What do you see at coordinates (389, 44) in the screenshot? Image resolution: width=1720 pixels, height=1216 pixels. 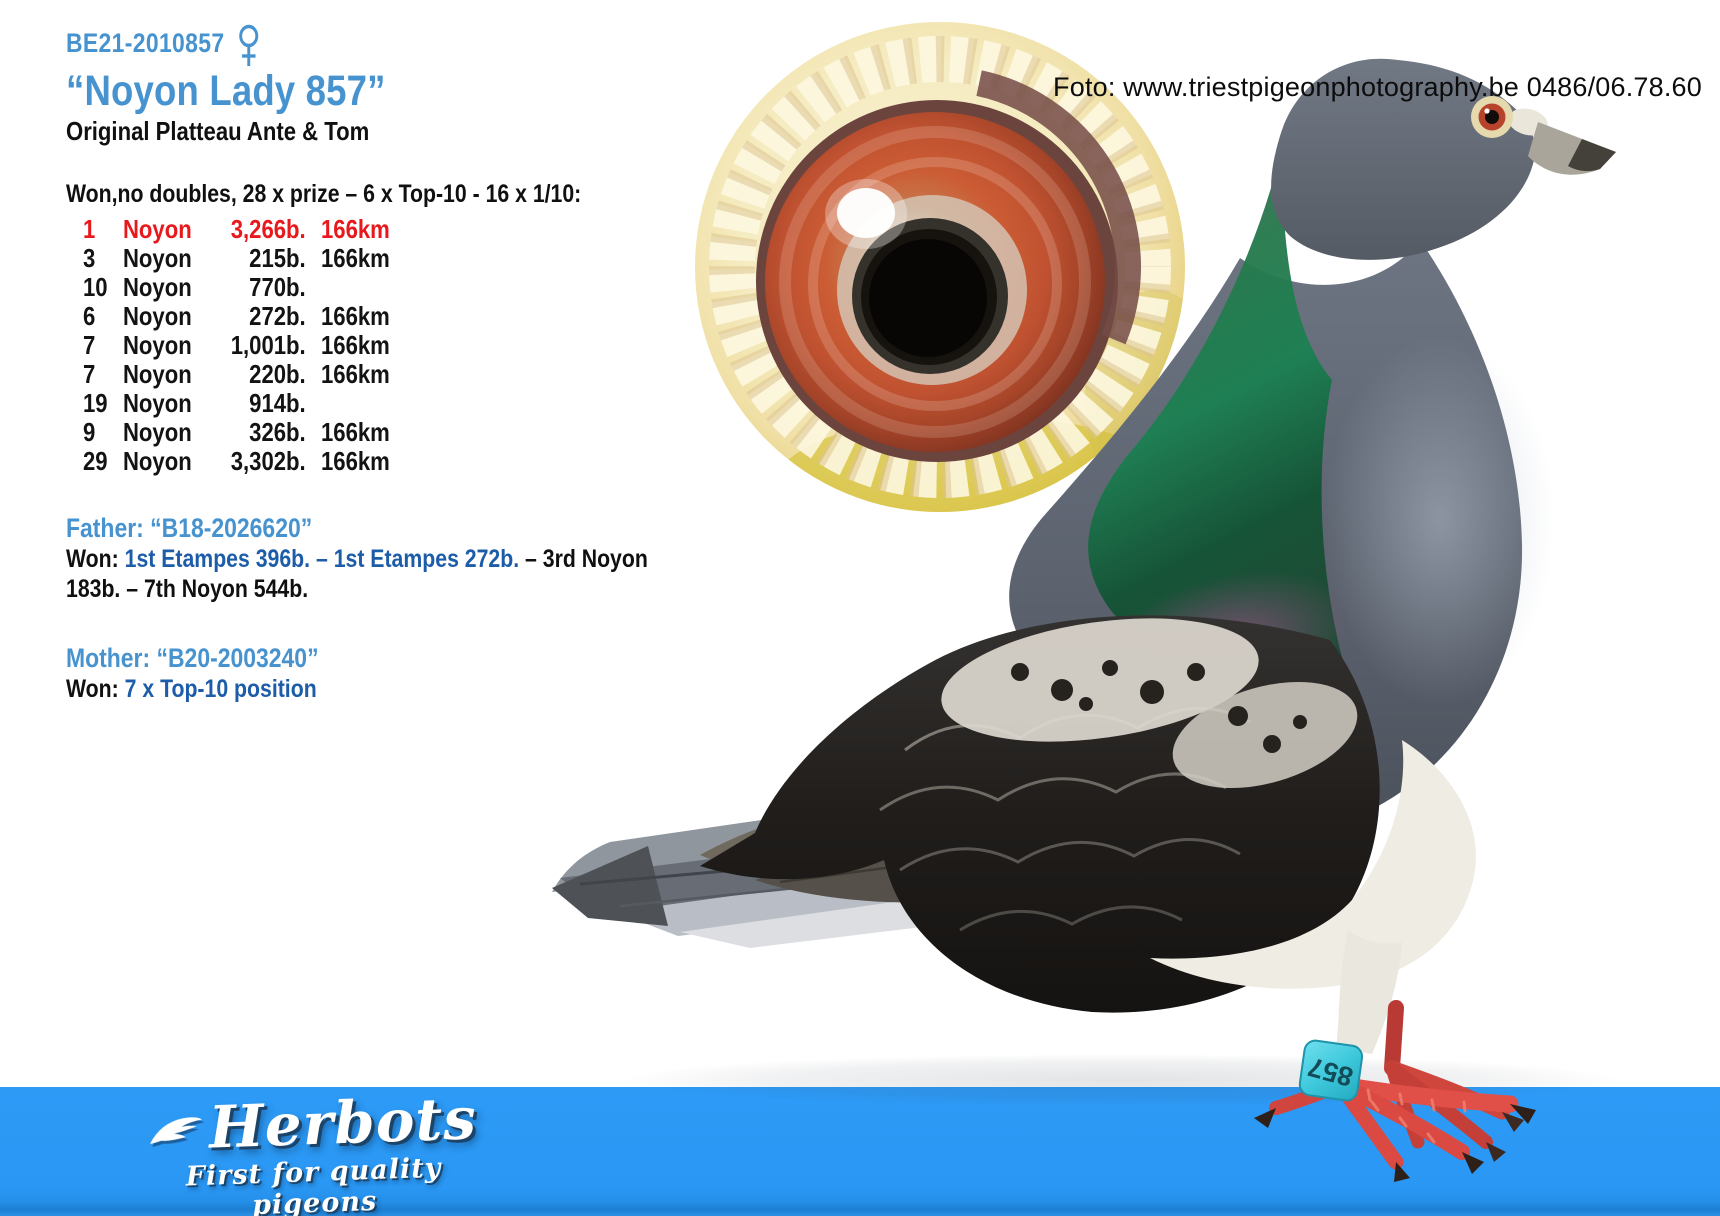 I see `ring-id-row: BE21-2010857` at bounding box center [389, 44].